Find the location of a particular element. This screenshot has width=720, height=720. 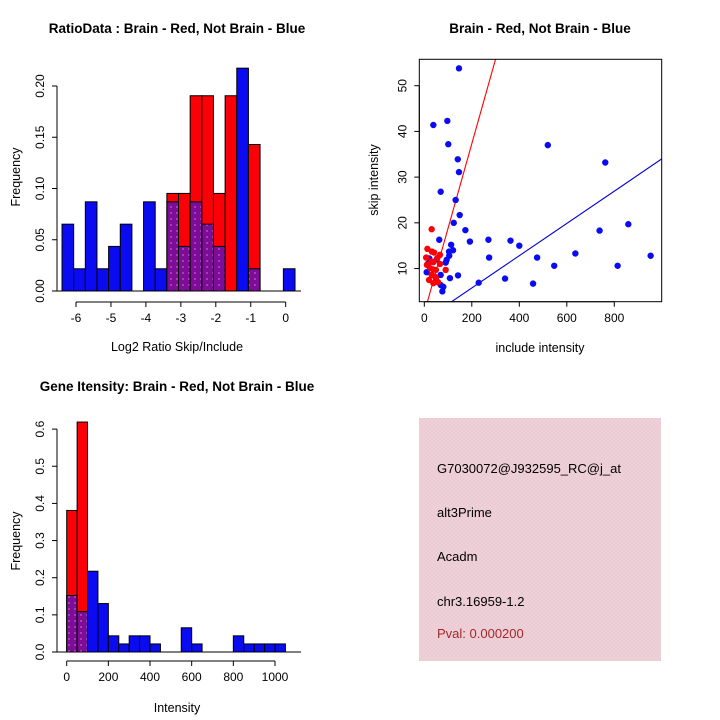

x-axis-label: include intensity is located at coordinates (541, 348).